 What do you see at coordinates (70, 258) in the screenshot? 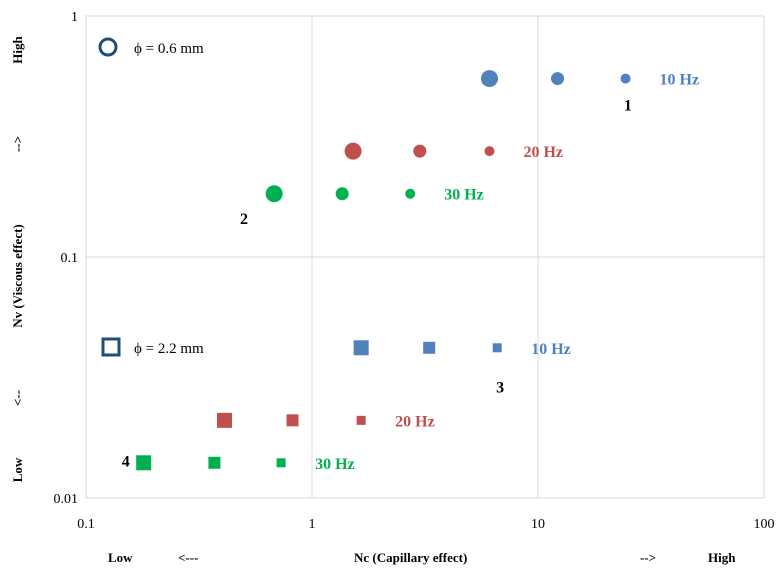
I see `y-tick-label: 0.1` at bounding box center [70, 258].